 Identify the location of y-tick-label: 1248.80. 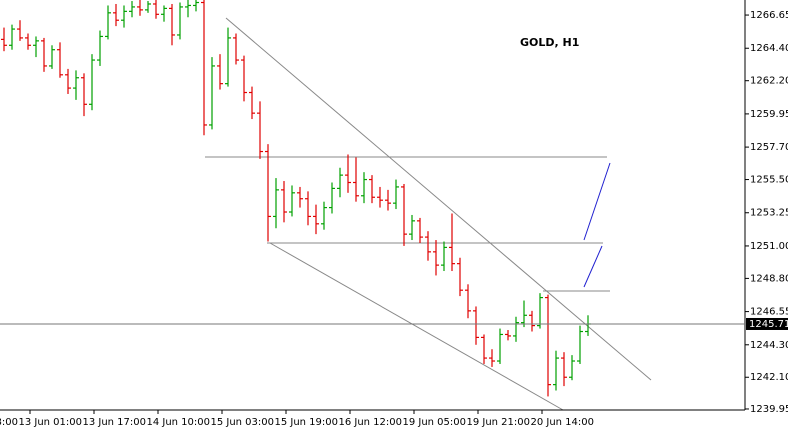
(769, 278).